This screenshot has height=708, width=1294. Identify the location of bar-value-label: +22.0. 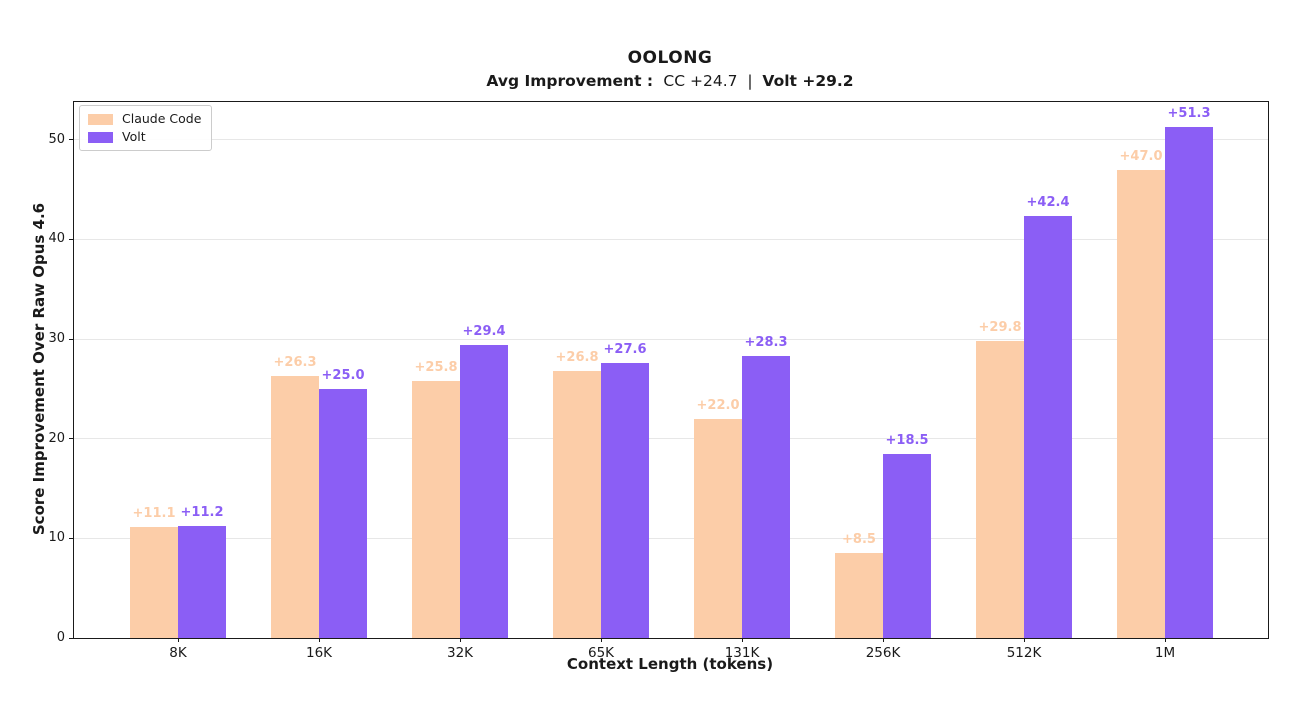
(718, 405).